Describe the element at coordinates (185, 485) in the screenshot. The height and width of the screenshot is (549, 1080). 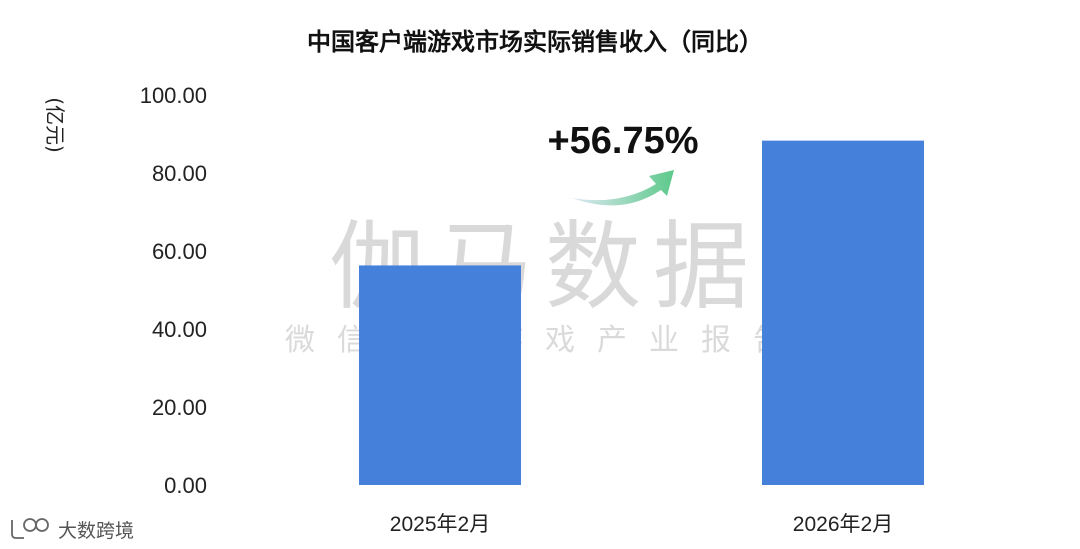
I see `y-tick-label: 0.00` at that location.